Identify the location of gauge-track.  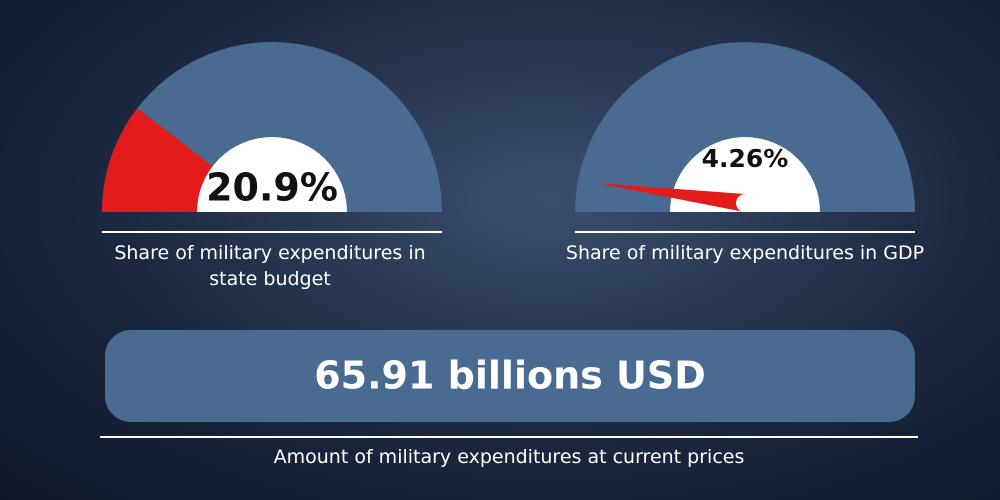
(745, 127).